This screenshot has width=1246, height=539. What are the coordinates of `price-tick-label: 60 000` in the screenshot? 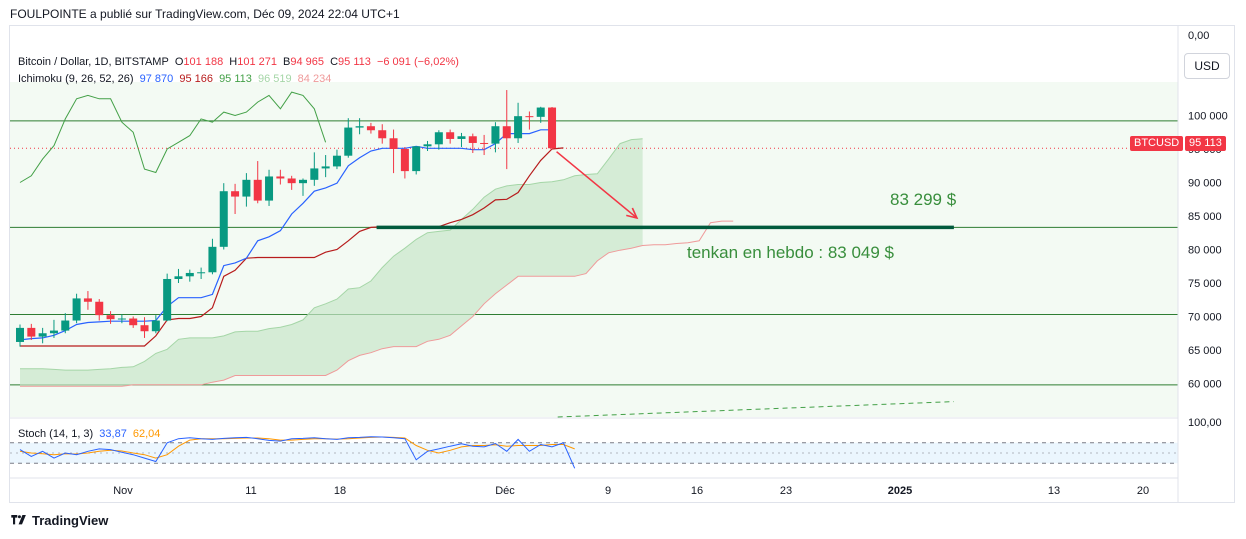 It's located at (1205, 385).